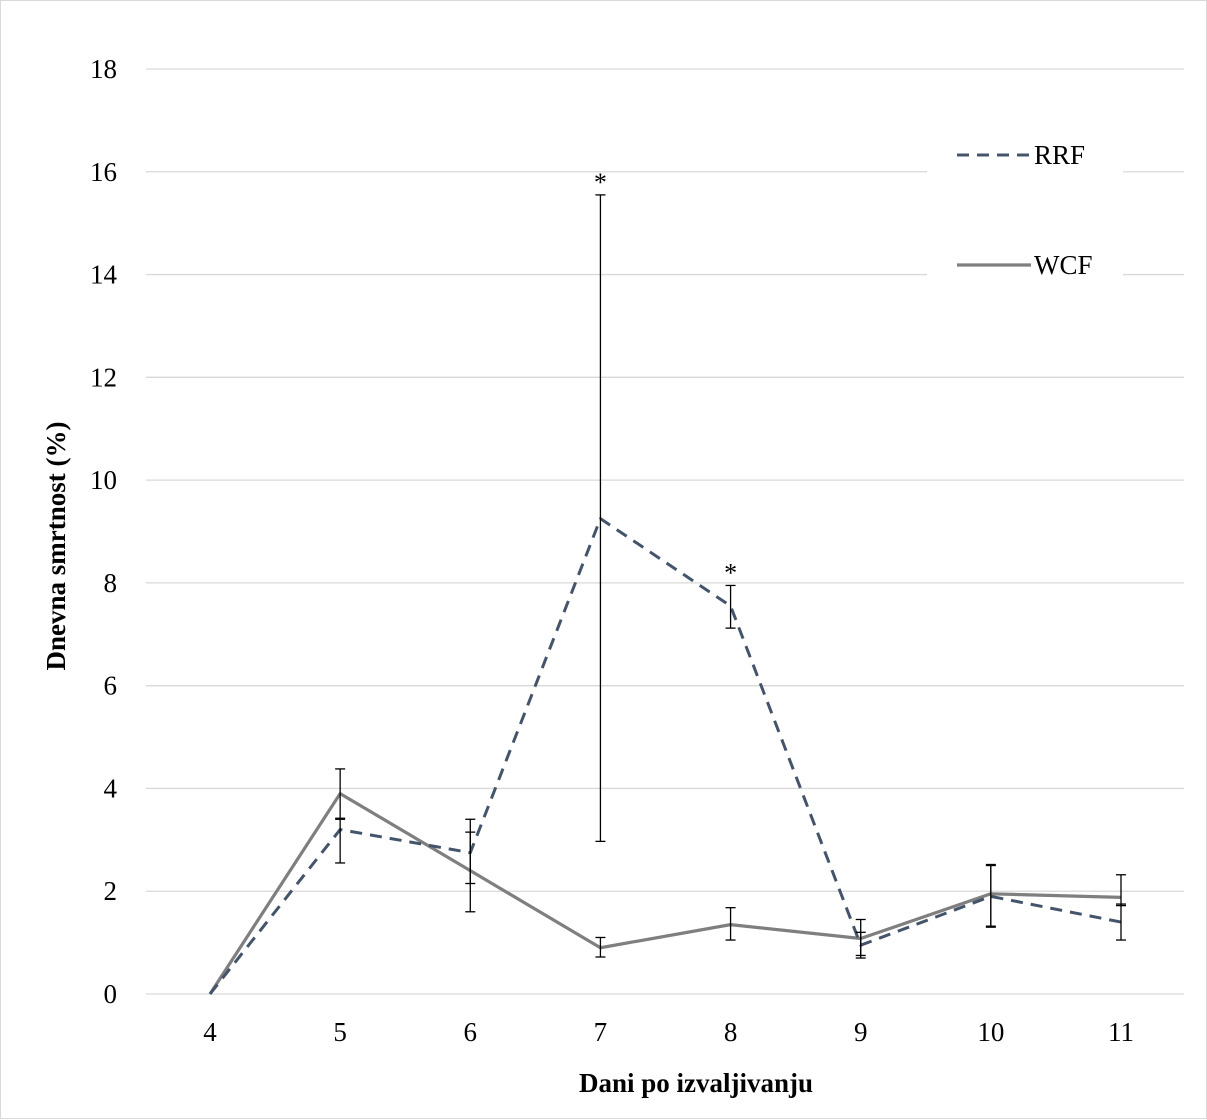 This screenshot has width=1207, height=1120. Describe the element at coordinates (103, 172) in the screenshot. I see `y-tick-label-16: 16` at that location.